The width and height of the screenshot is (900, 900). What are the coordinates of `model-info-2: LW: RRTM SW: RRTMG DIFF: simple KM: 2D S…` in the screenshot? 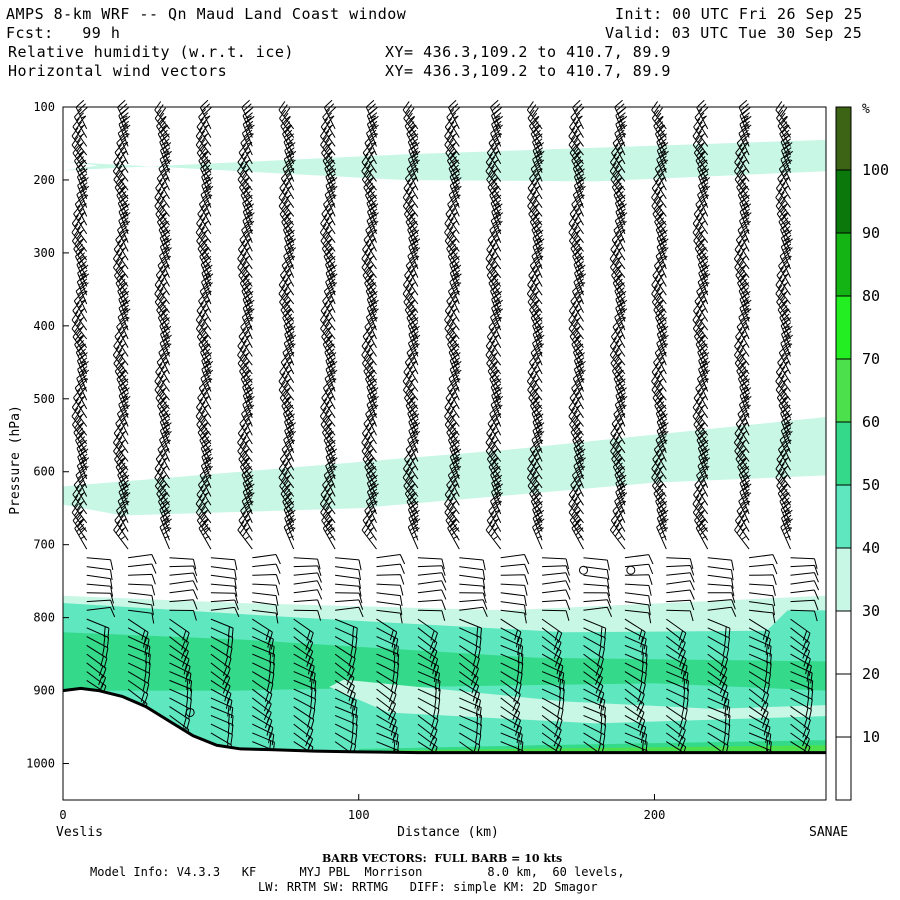 It's located at (428, 887).